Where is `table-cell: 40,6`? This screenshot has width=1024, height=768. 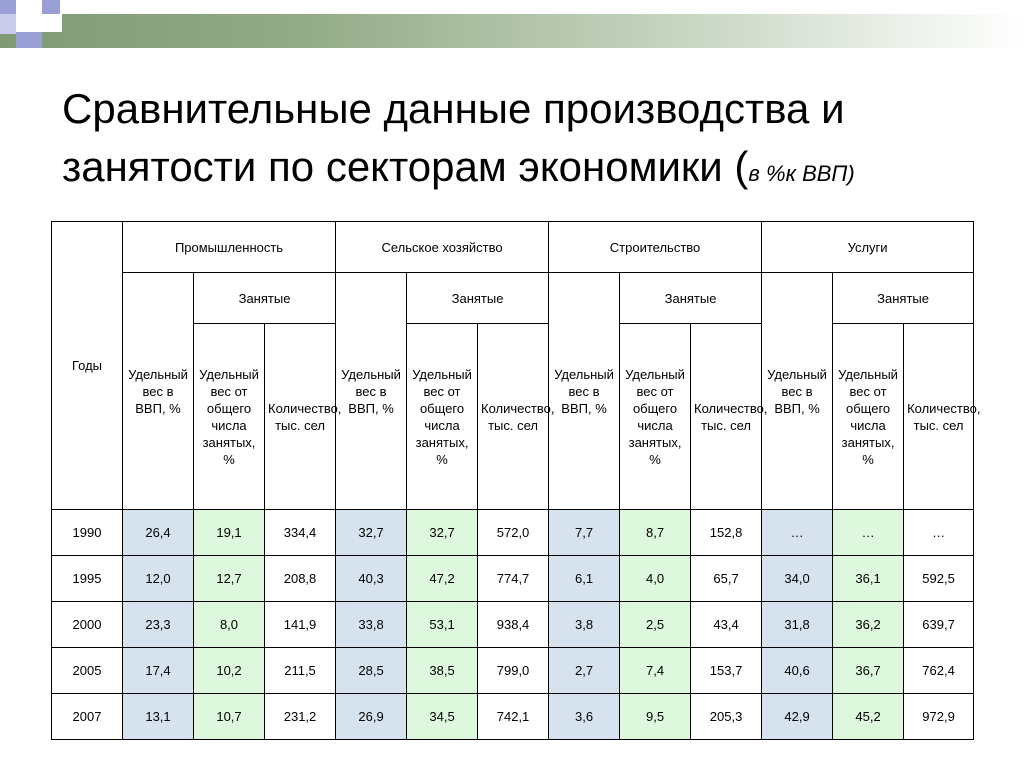
table-cell: 40,6 is located at coordinates (797, 670).